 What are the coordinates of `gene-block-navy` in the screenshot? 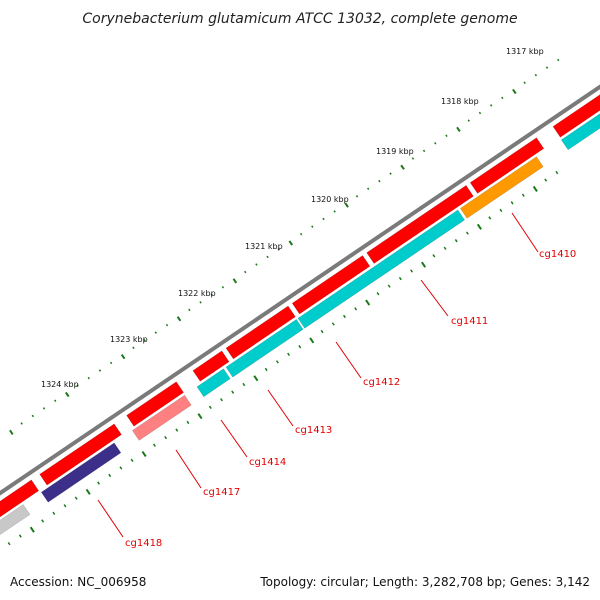 It's located at (81, 472).